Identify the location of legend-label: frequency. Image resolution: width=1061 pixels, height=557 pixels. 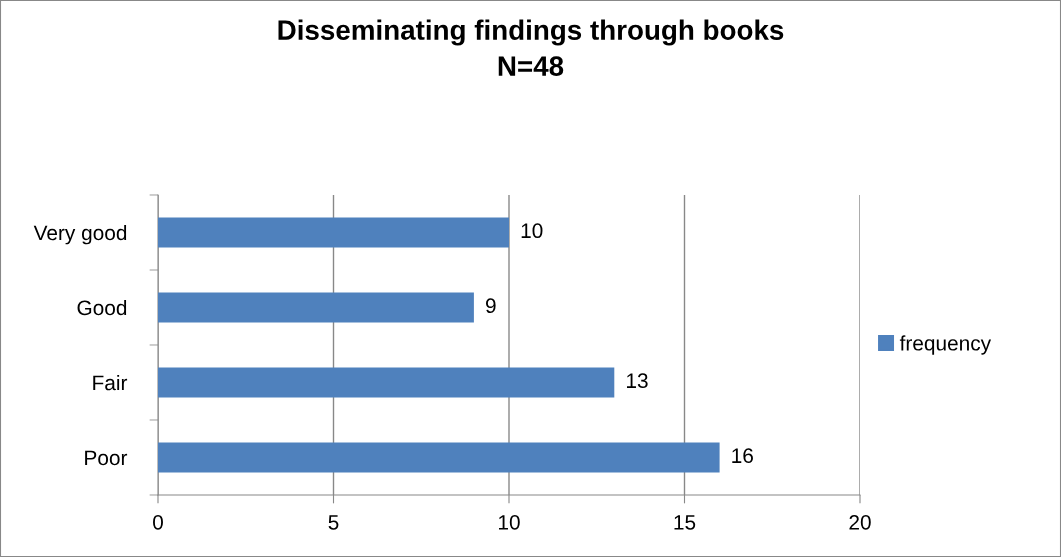
(945, 345).